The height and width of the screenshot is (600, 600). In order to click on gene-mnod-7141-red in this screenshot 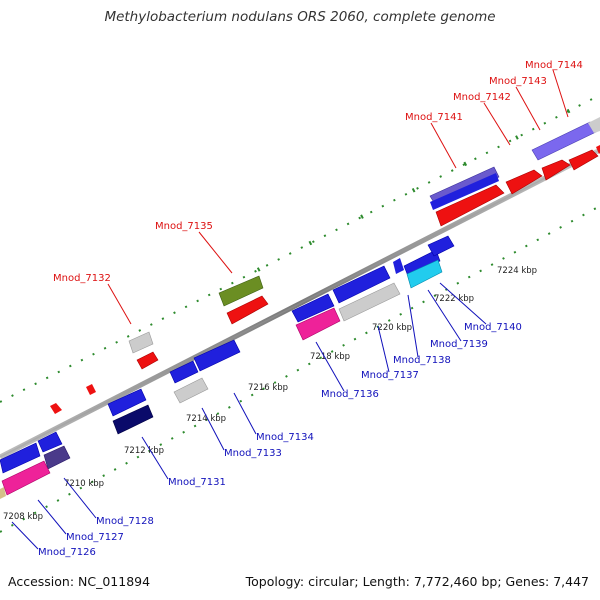, I will do `click(470, 205)`.